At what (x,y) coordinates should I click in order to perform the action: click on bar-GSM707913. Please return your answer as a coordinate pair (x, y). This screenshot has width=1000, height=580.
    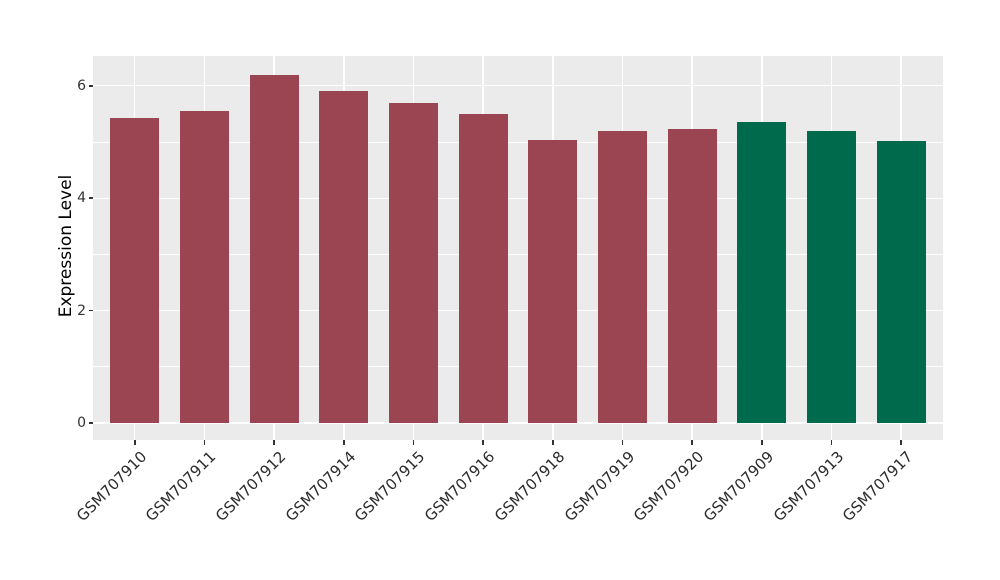
    Looking at the image, I should click on (832, 276).